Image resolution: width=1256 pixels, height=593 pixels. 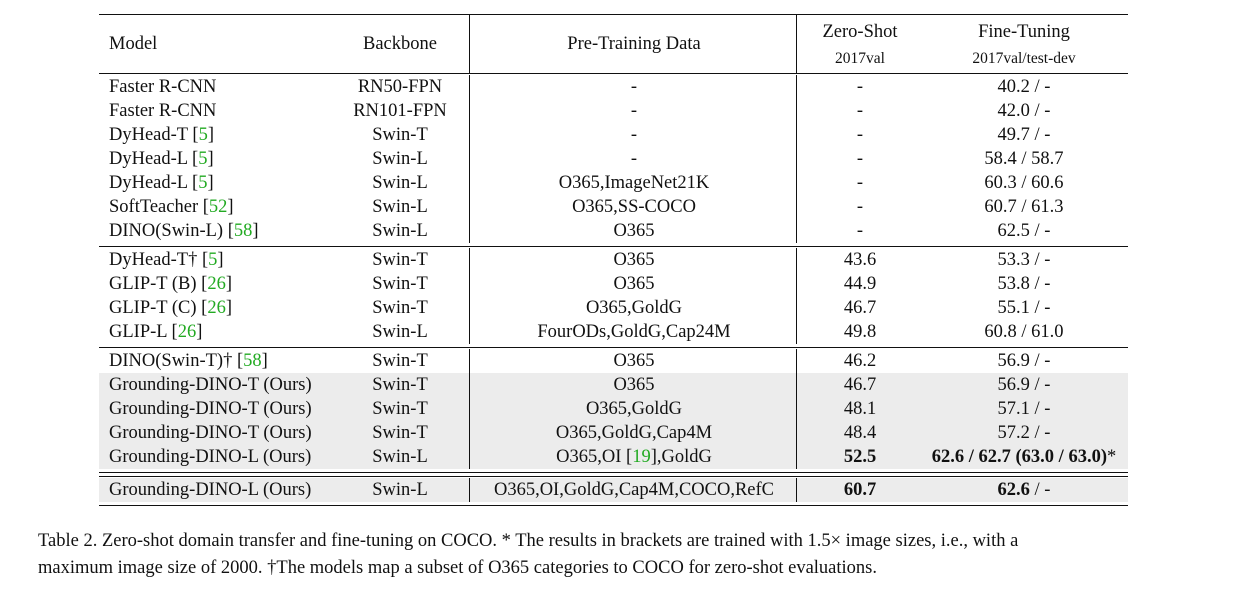 What do you see at coordinates (228, 361) in the screenshot?
I see `dagger-mark: †` at bounding box center [228, 361].